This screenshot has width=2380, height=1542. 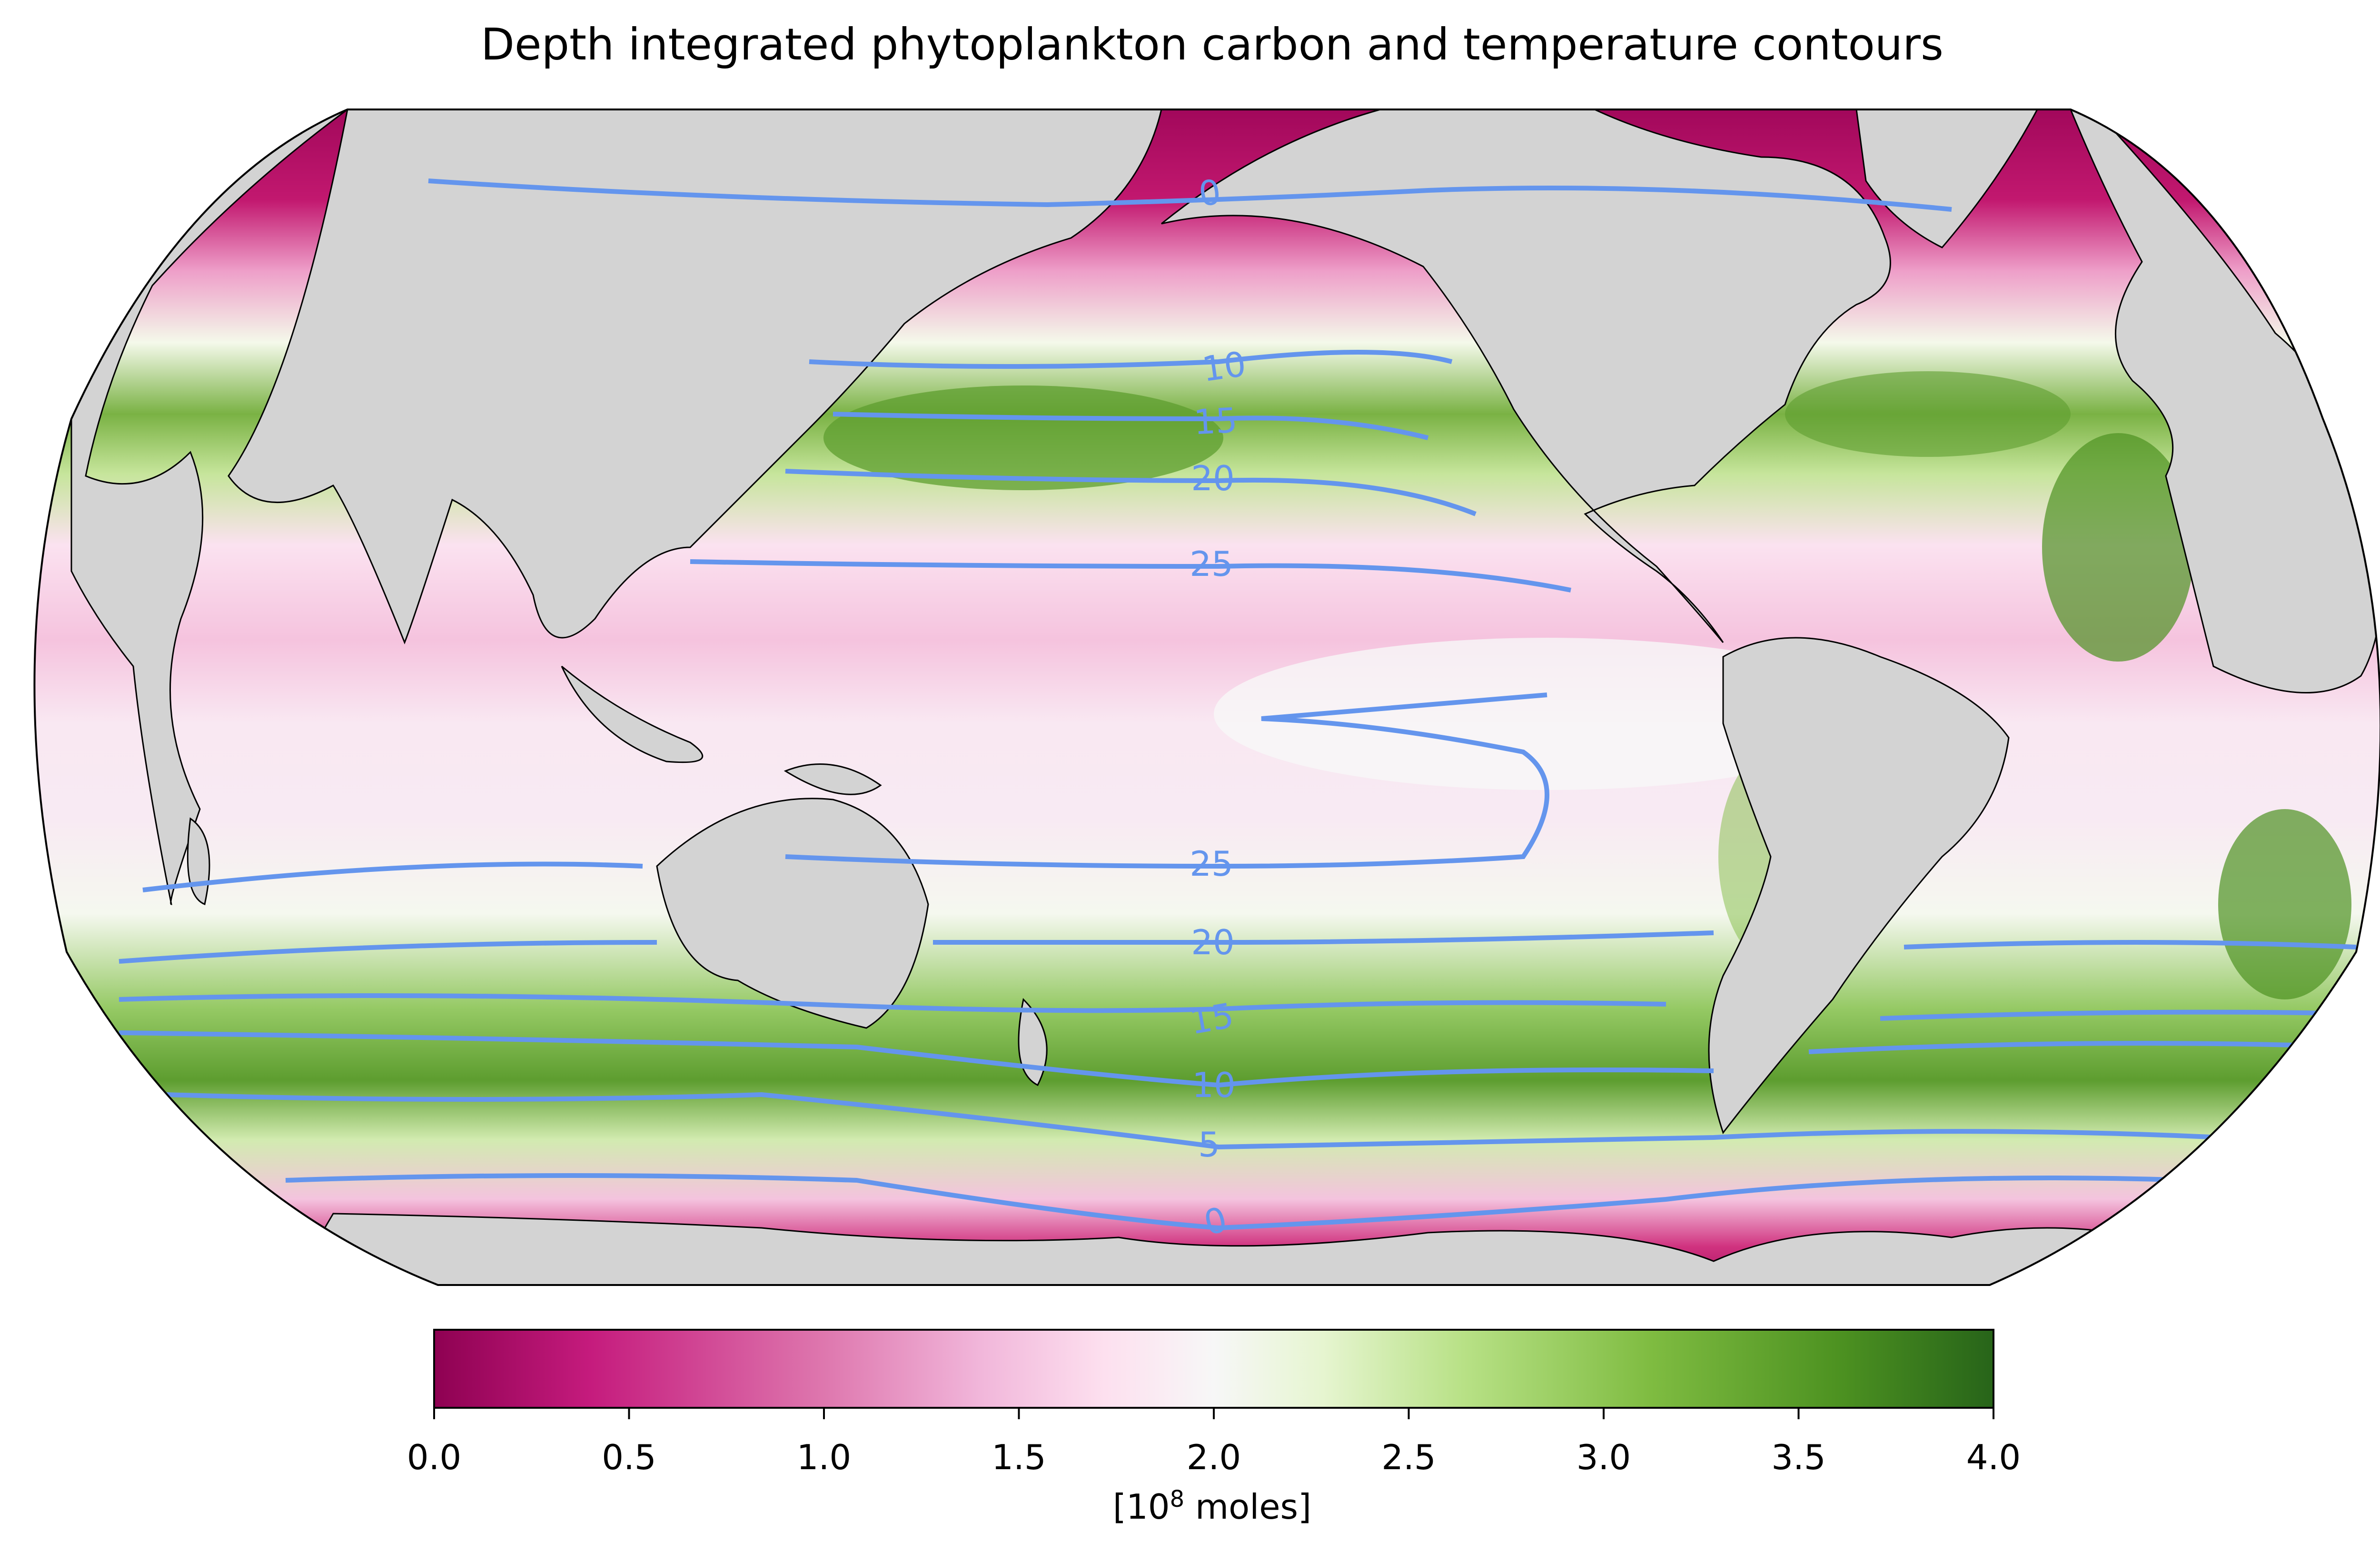 I want to click on contour-0-south, so click(x=1237, y=1202).